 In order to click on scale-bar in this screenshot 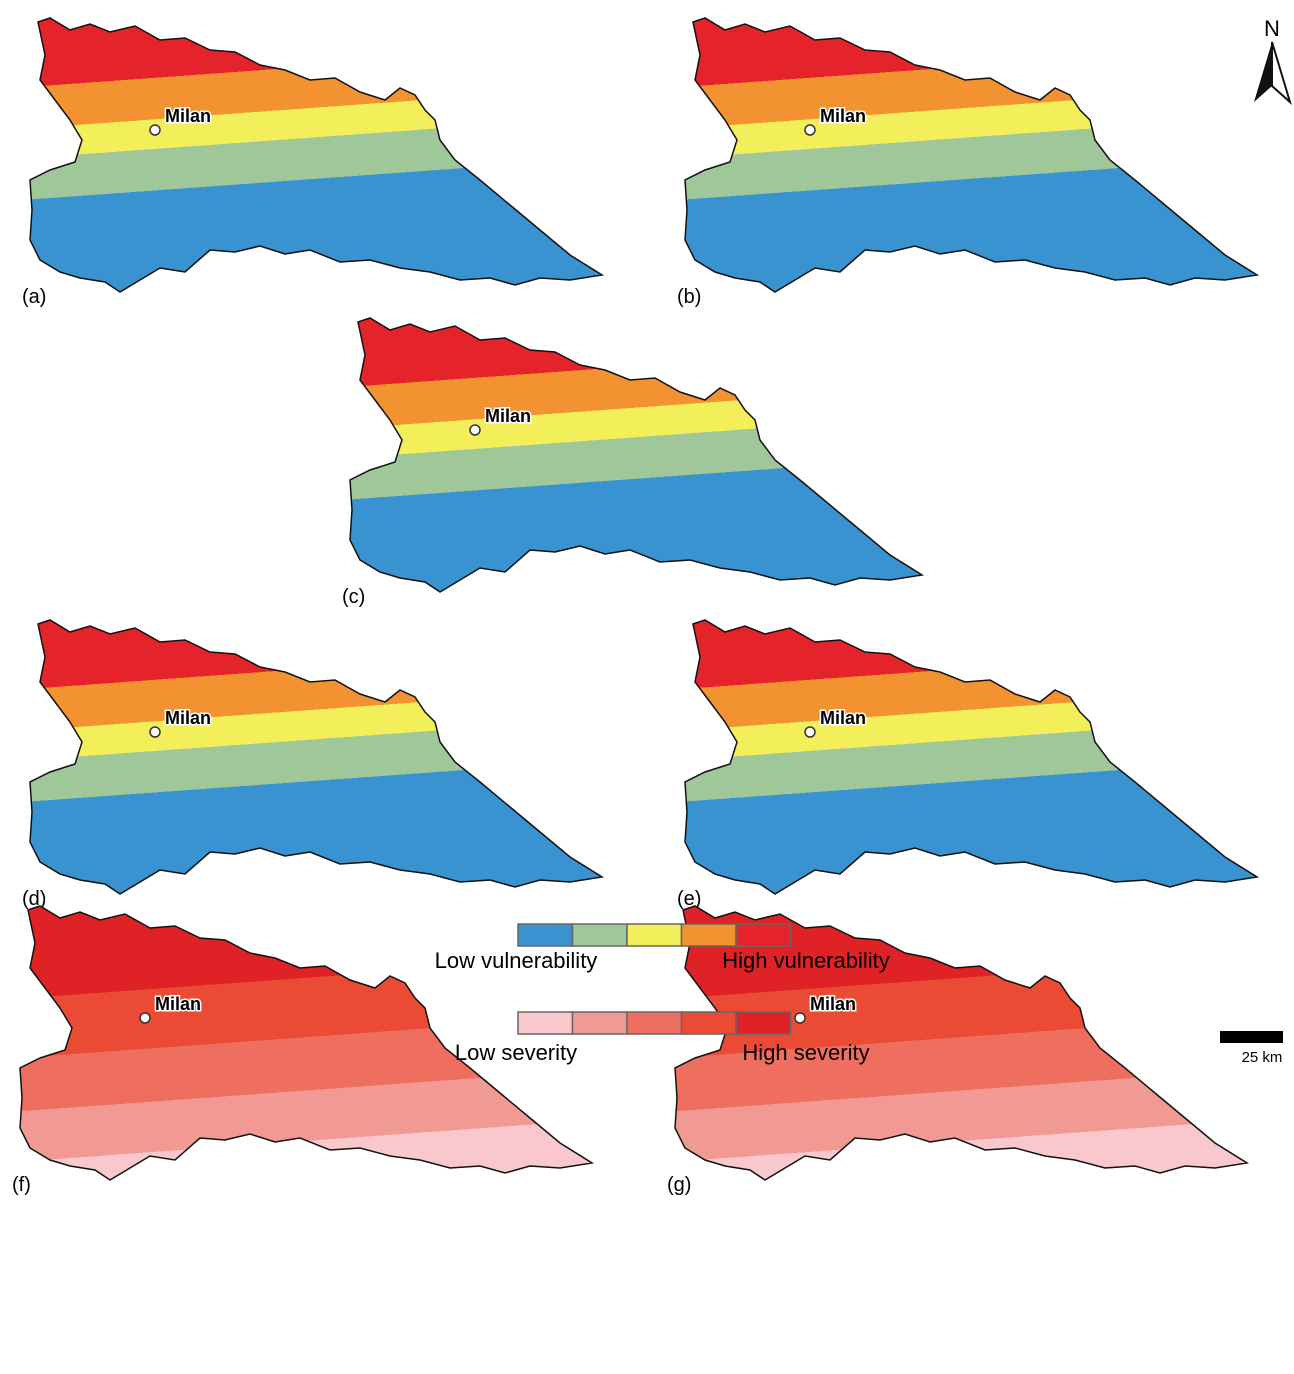, I will do `click(1251, 1037)`.